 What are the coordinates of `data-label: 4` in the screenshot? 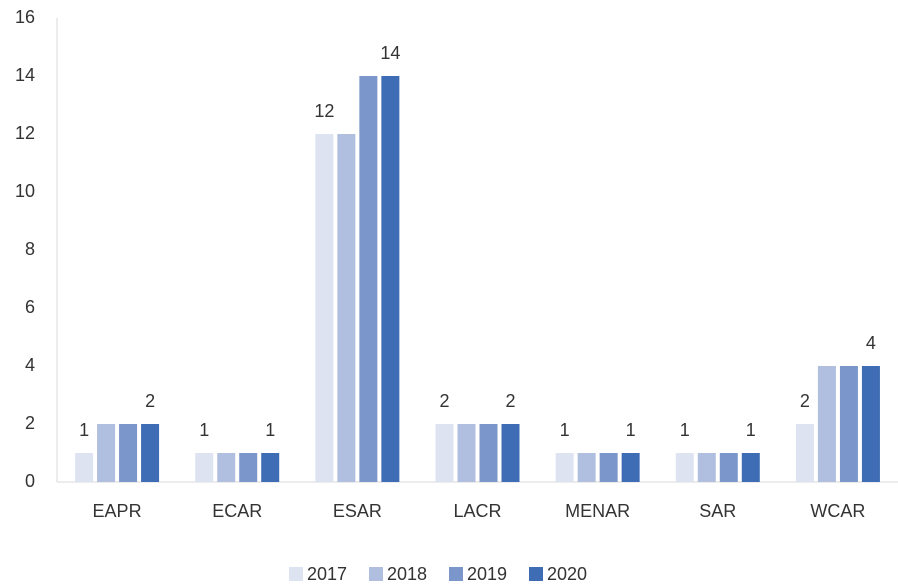 It's located at (871, 343).